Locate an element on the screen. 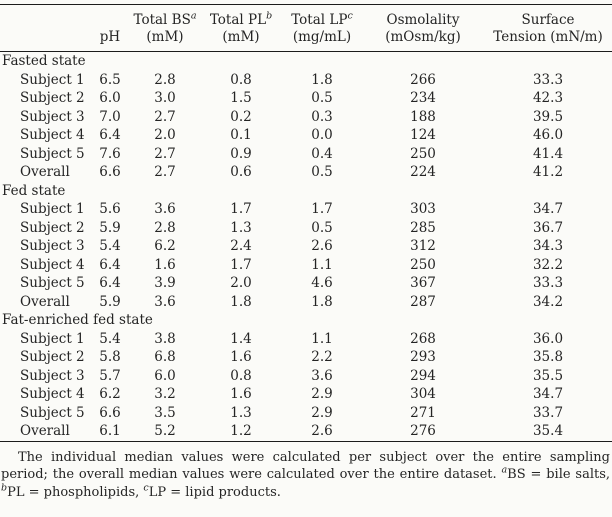 The width and height of the screenshot is (612, 517). footnote-definition: LP = lipid products. is located at coordinates (214, 492).